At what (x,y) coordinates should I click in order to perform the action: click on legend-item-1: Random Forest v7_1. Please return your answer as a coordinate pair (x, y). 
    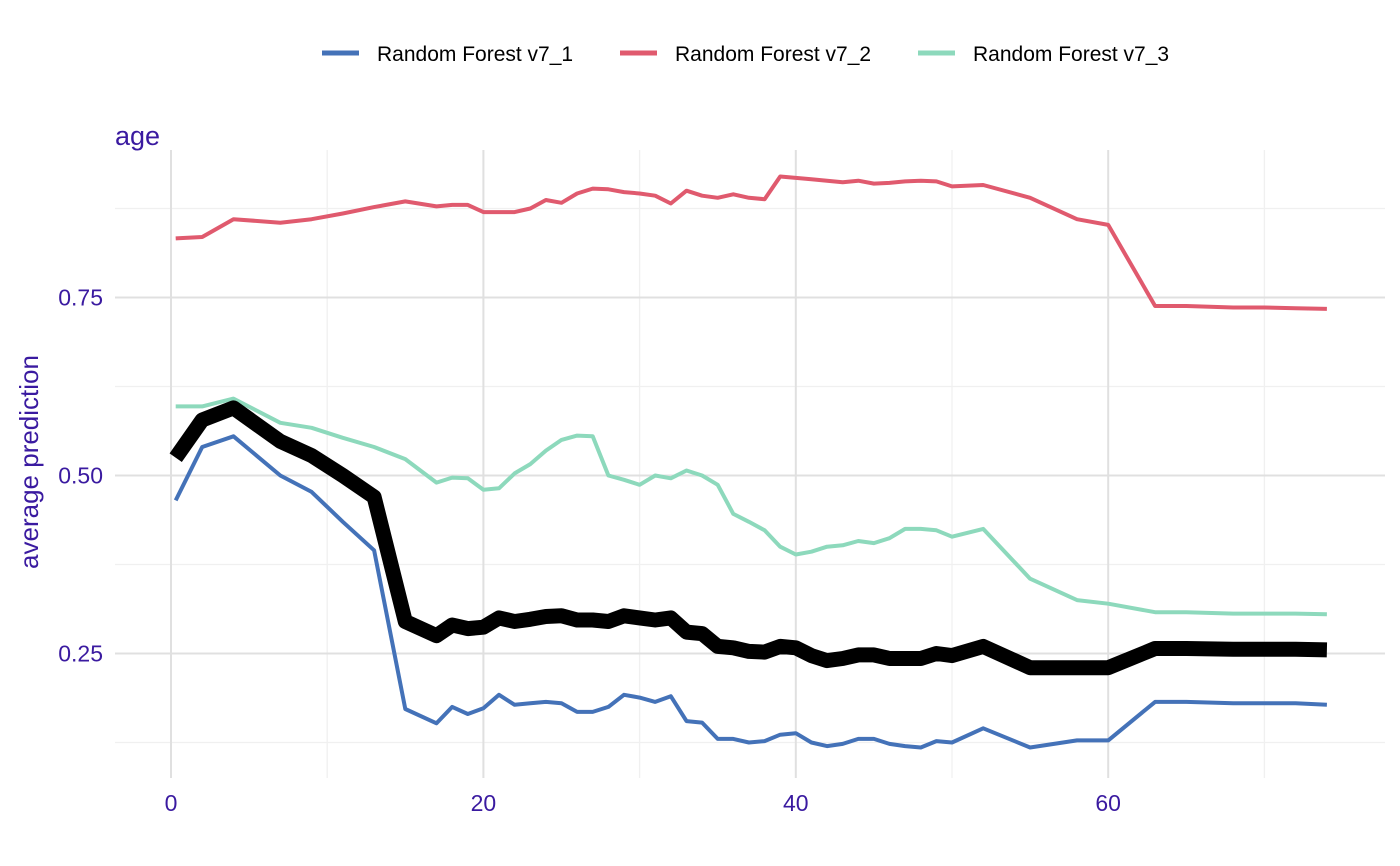
    Looking at the image, I should click on (447, 54).